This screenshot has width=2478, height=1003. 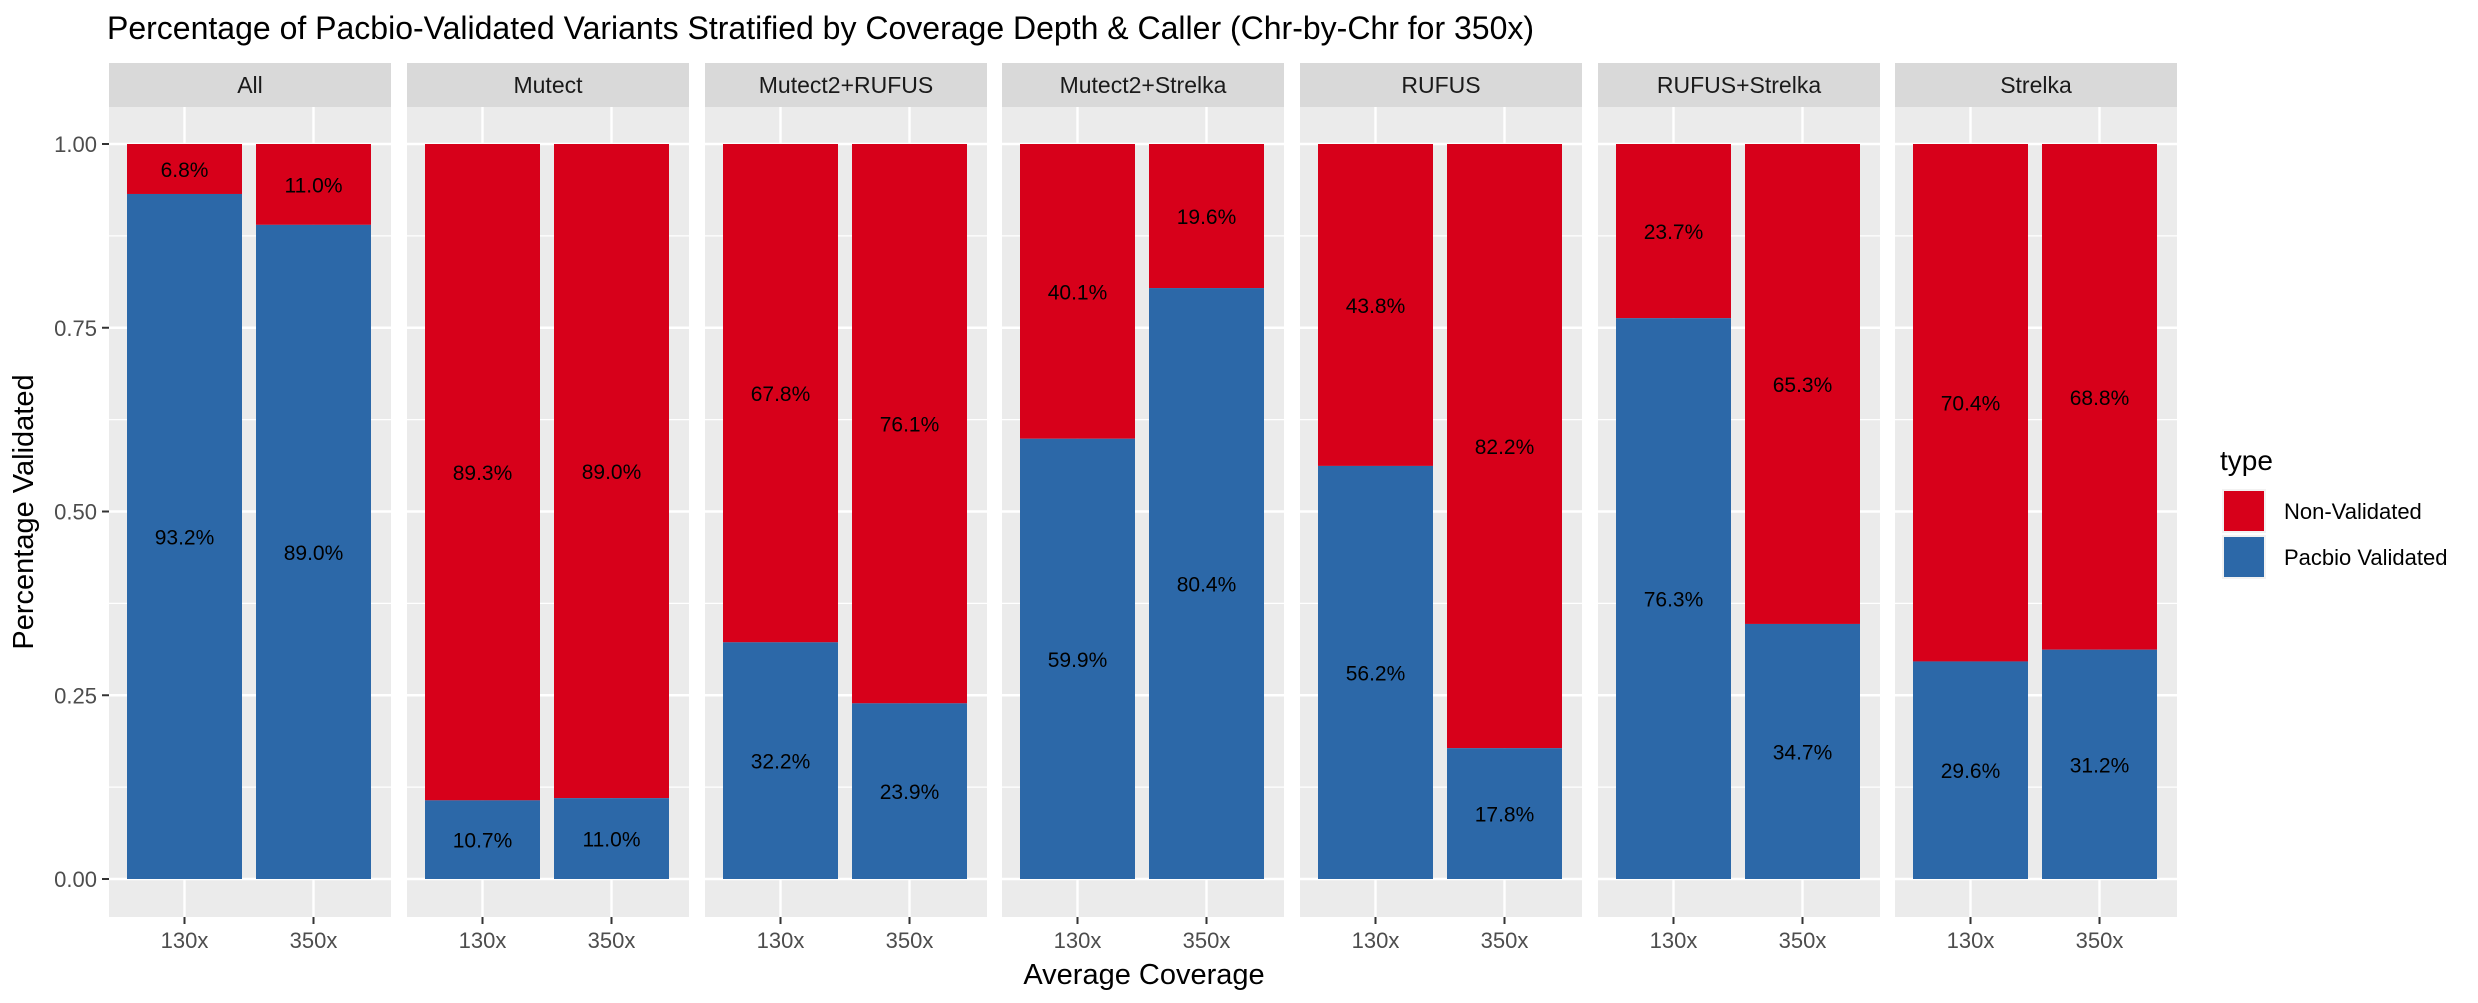 What do you see at coordinates (1143, 975) in the screenshot?
I see `x-axis-label: Average Coverage` at bounding box center [1143, 975].